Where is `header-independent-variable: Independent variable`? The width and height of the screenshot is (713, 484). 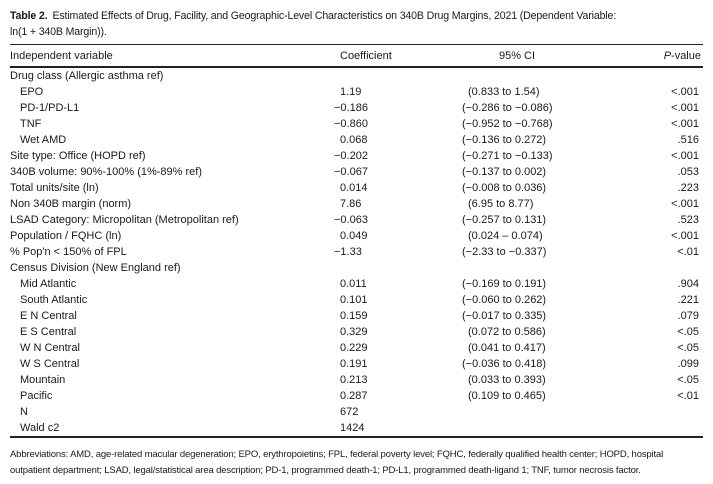
header-independent-variable: Independent variable is located at coordinates (61, 55).